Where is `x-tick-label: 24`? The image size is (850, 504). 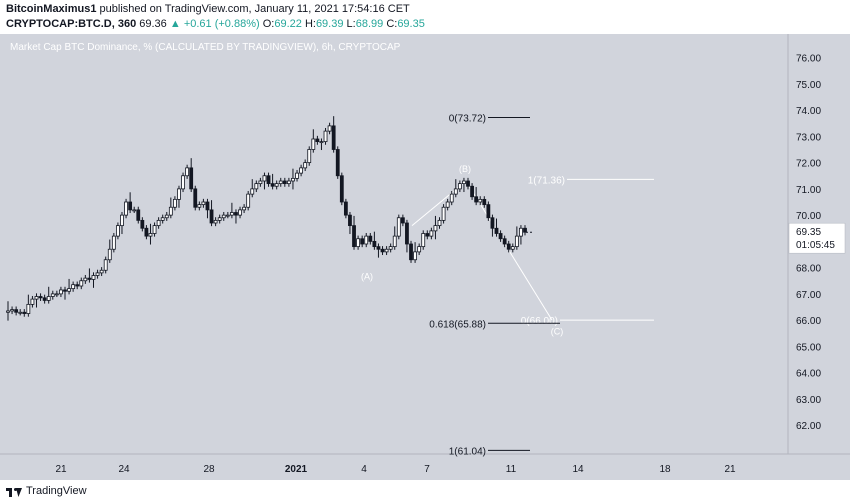
x-tick-label: 24 is located at coordinates (124, 469).